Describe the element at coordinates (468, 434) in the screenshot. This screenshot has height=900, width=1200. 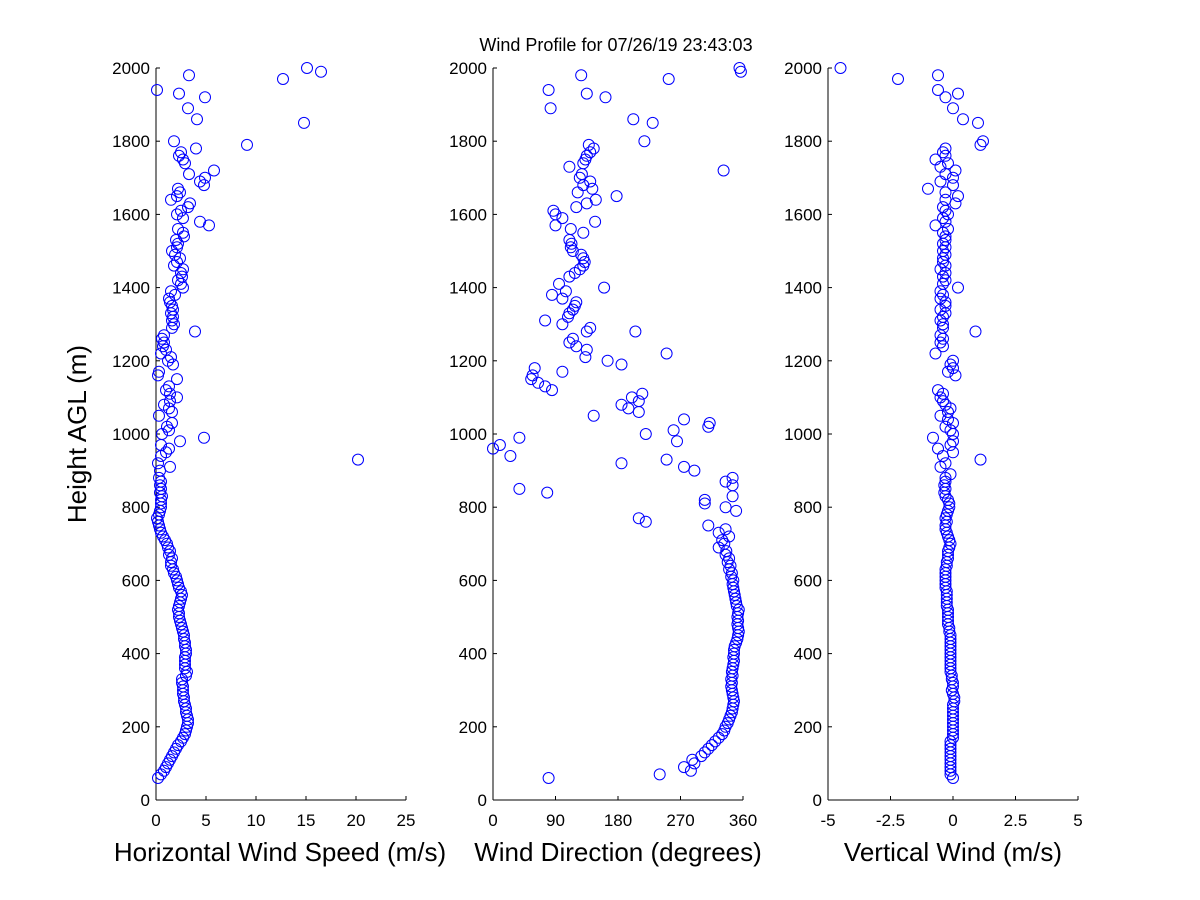
I see `panel-wind-direction-y-tick-label: 1000` at that location.